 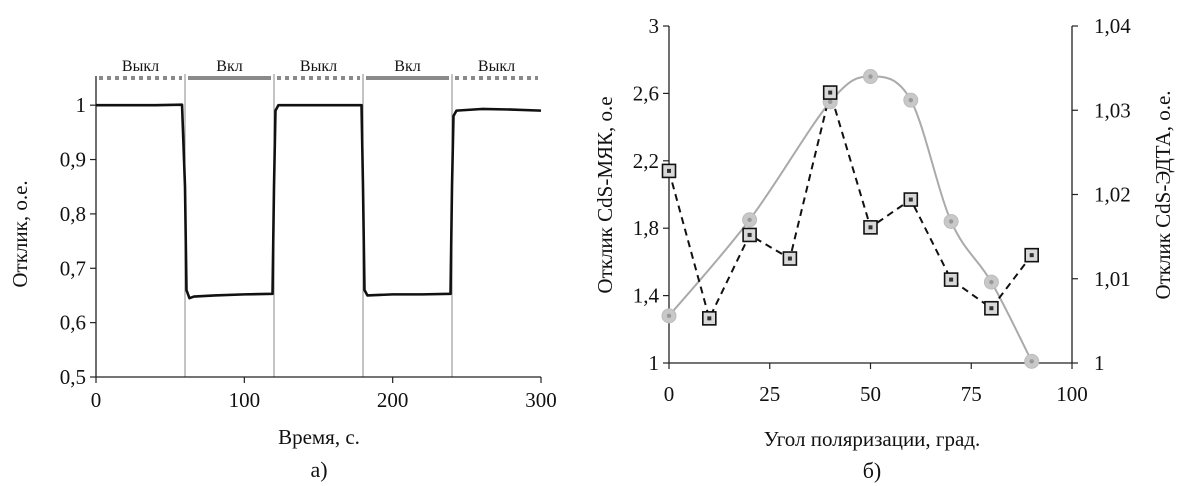 What do you see at coordinates (769, 394) in the screenshot?
I see `x-tick-label: 25` at bounding box center [769, 394].